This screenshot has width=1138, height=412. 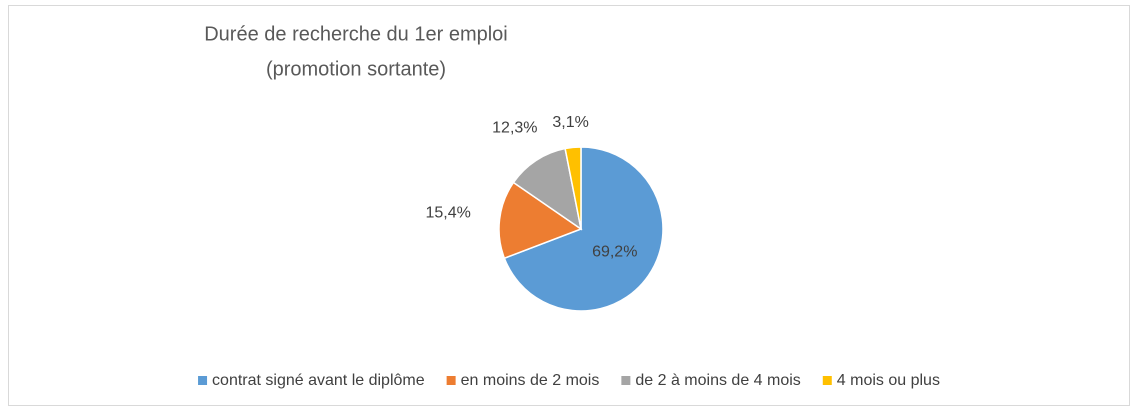 What do you see at coordinates (530, 380) in the screenshot?
I see `legend-label: en moins de 2 mois` at bounding box center [530, 380].